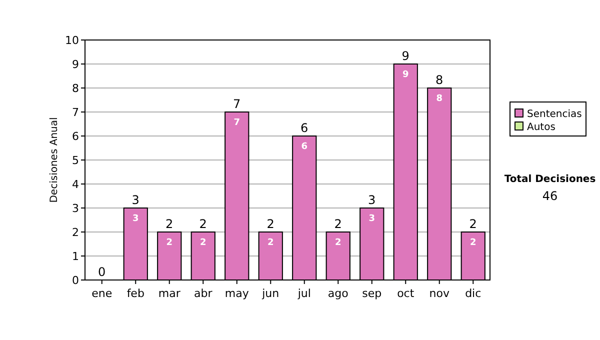 The width and height of the screenshot is (600, 340). What do you see at coordinates (303, 293) in the screenshot?
I see `x-tick-label: jul` at bounding box center [303, 293].